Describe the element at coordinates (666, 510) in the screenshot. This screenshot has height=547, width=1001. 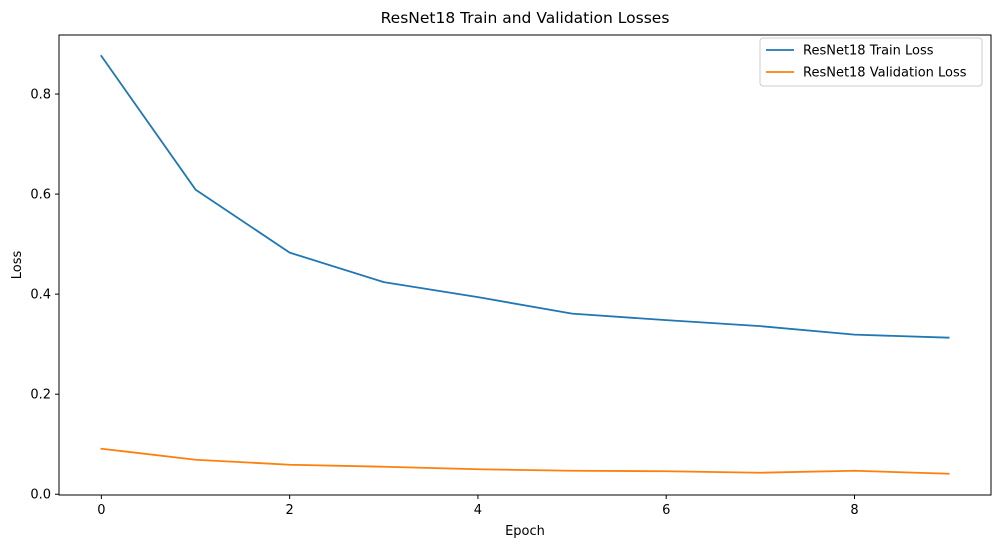
I see `x-tick-label: 6` at that location.